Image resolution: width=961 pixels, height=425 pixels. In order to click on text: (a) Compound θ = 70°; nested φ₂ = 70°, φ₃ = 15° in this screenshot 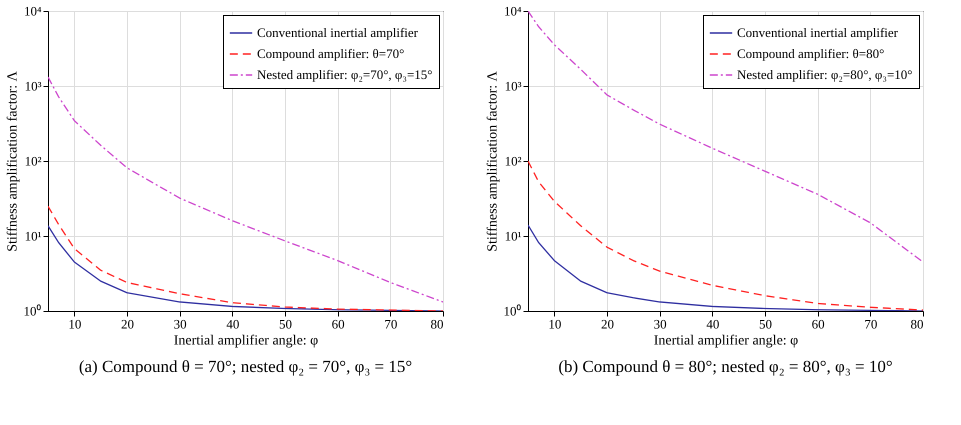, I will do `click(245, 366)`.